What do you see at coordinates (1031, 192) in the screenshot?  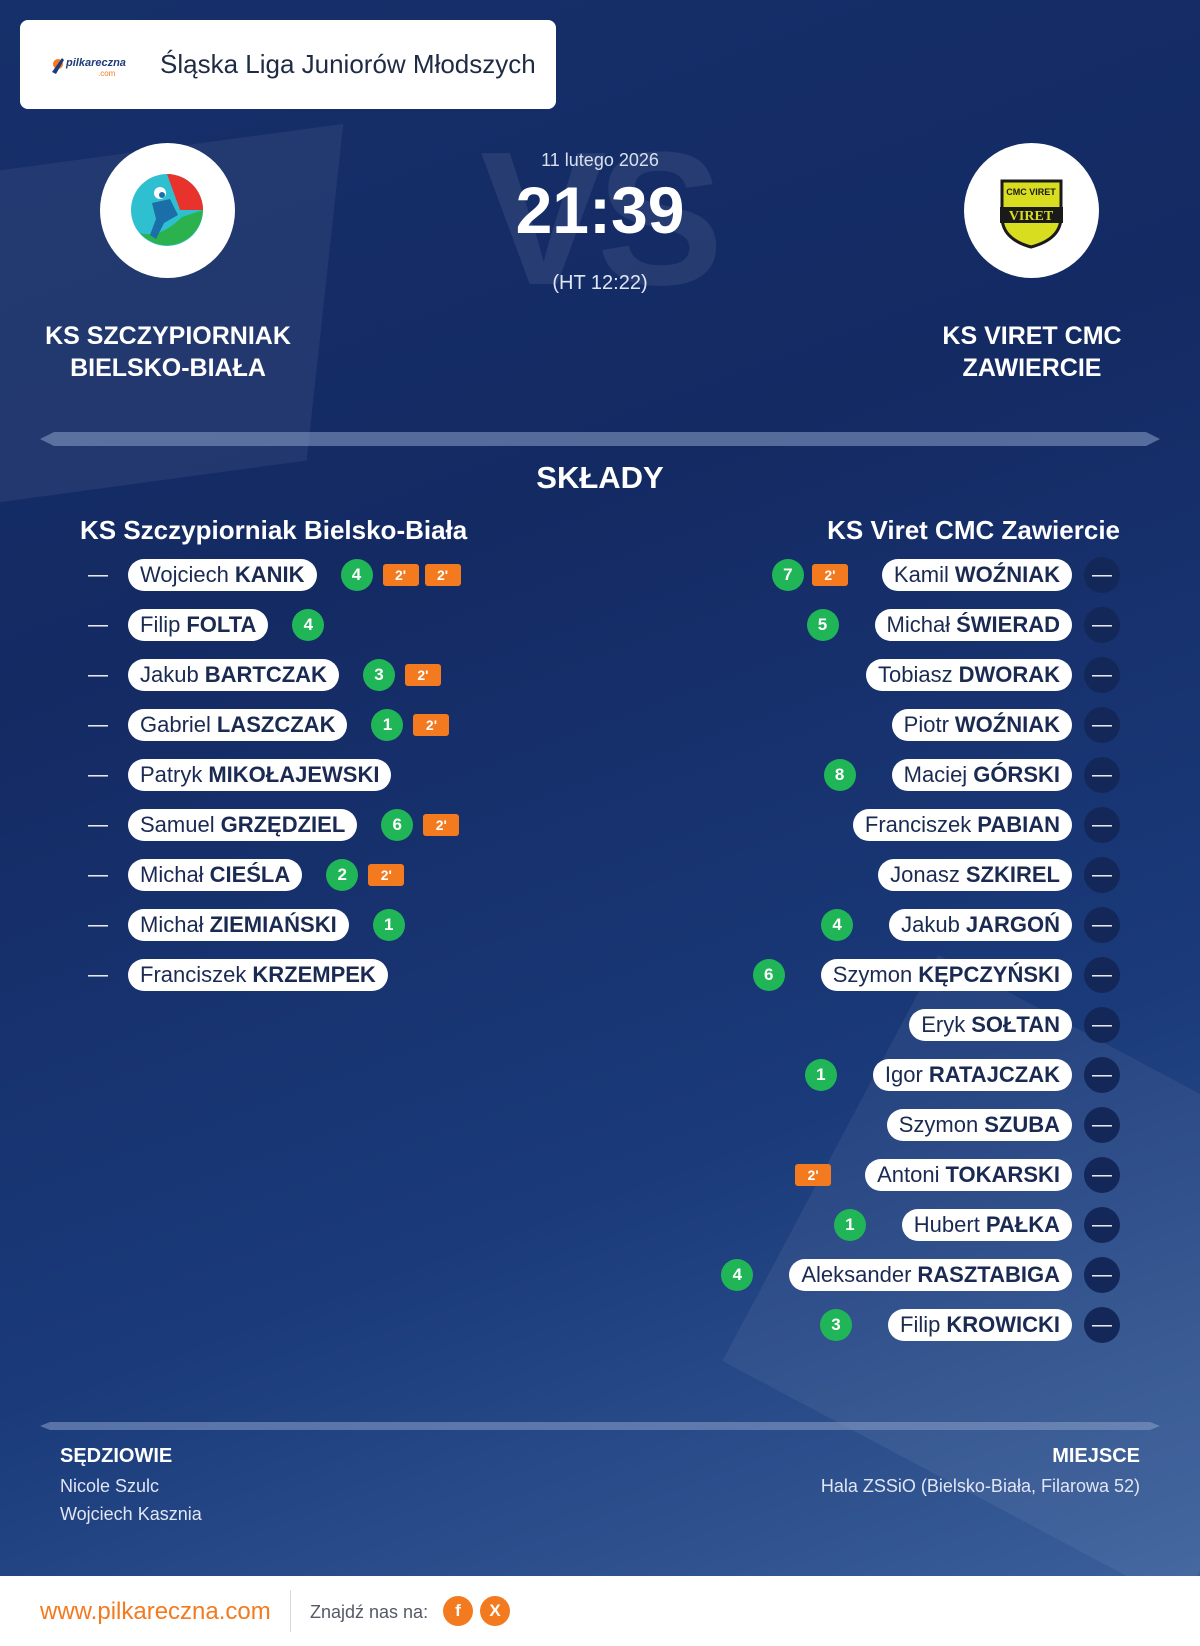 I see `svg-text: CMC VIRET` at bounding box center [1031, 192].